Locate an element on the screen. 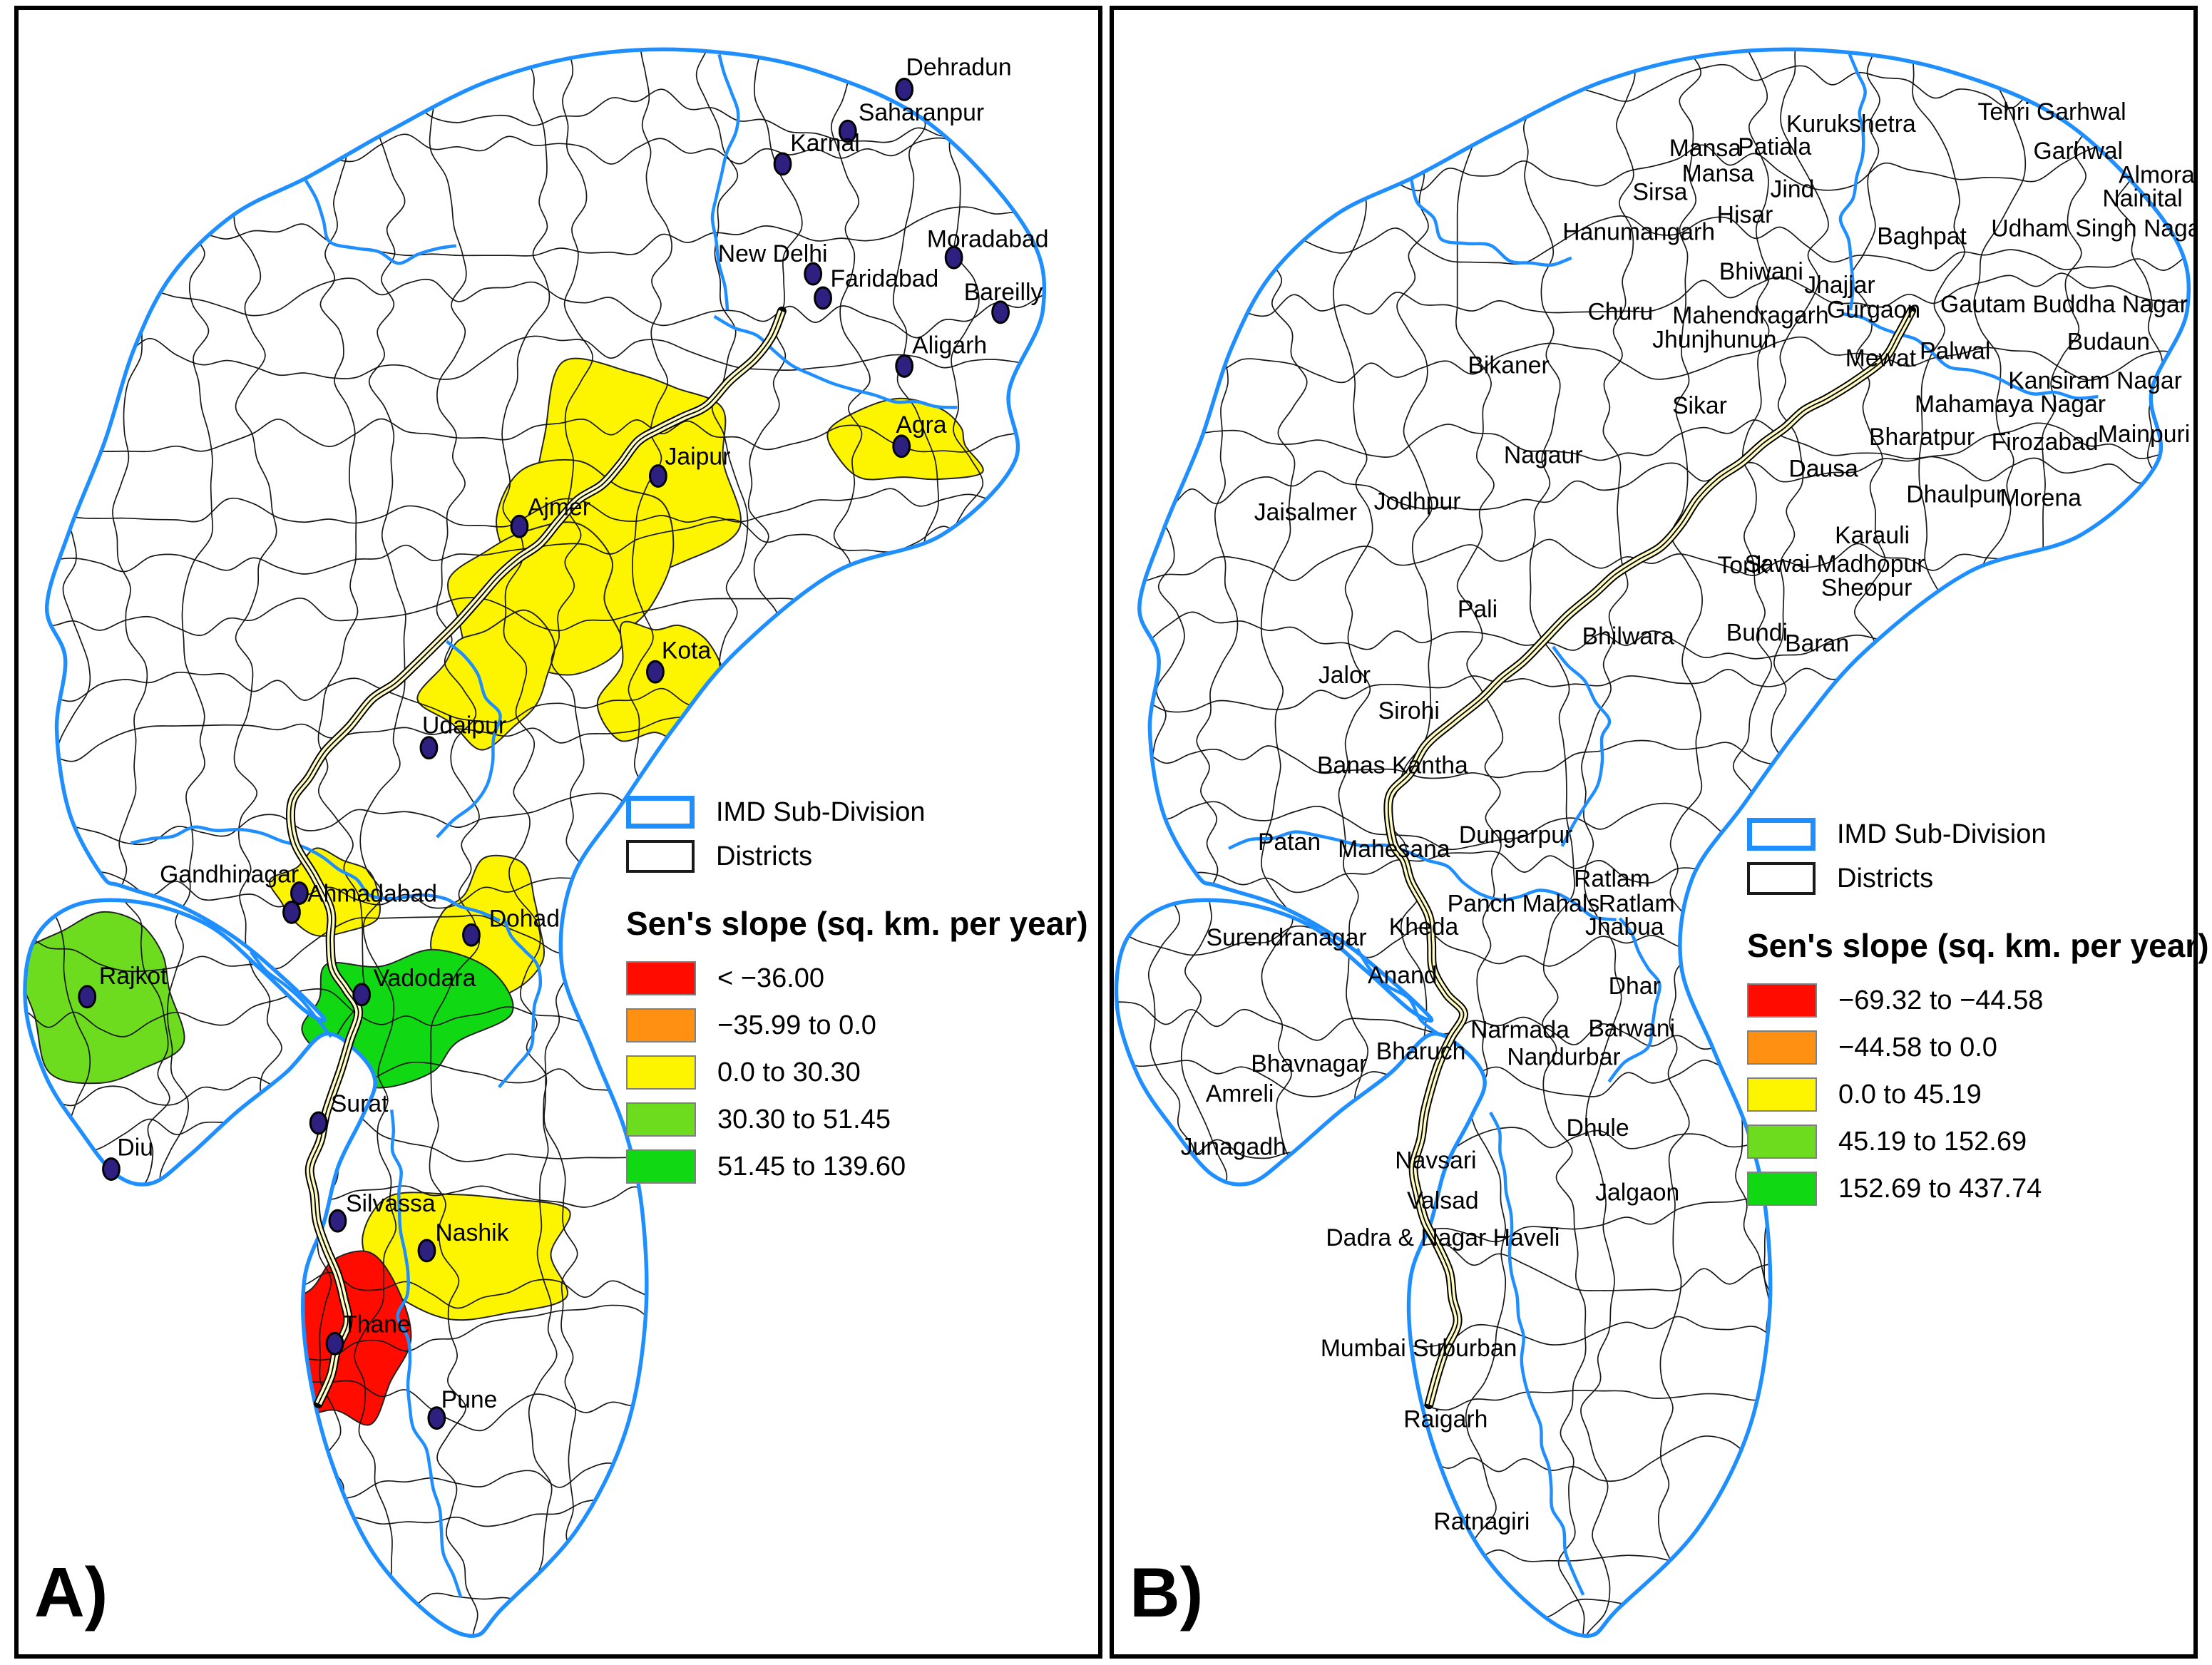 The image size is (2212, 1665). label-jalgaon: Jalgaon is located at coordinates (1637, 1193).